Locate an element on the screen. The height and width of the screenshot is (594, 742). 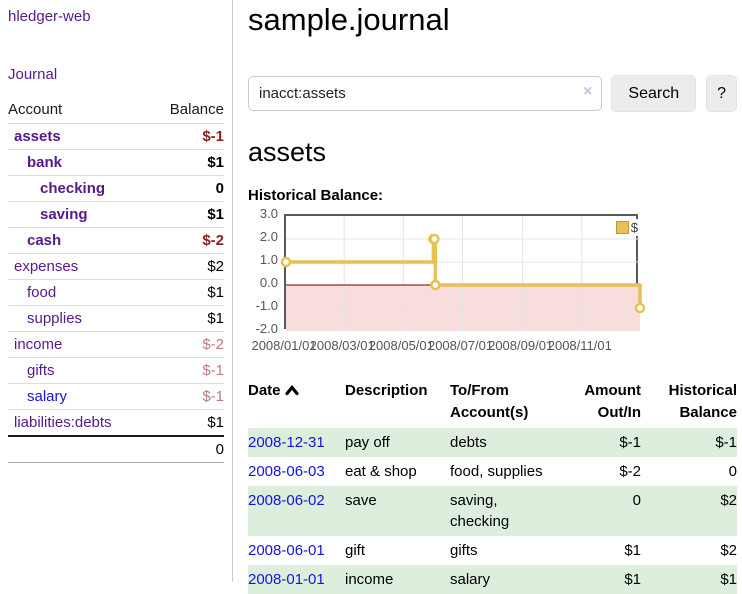
chart-x-tick-label: 2008/11/01 is located at coordinates (579, 345).